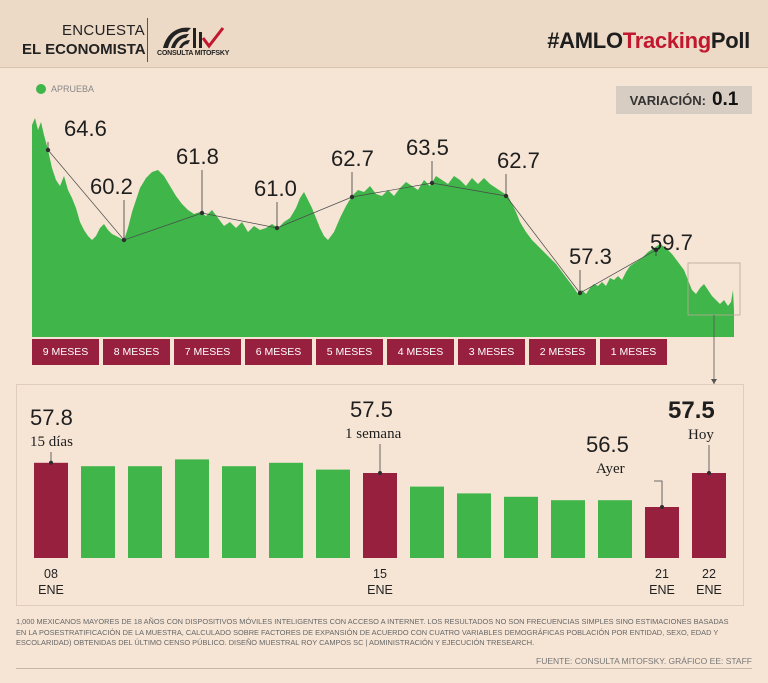 This screenshot has width=768, height=683. What do you see at coordinates (427, 147) in the screenshot?
I see `annotation-label: 63.5` at bounding box center [427, 147].